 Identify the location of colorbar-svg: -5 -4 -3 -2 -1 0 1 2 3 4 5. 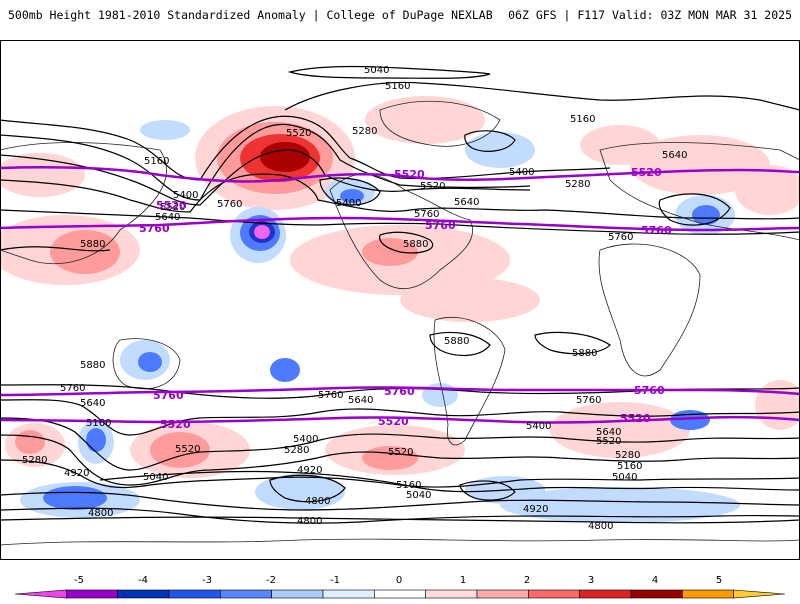
(400, 587).